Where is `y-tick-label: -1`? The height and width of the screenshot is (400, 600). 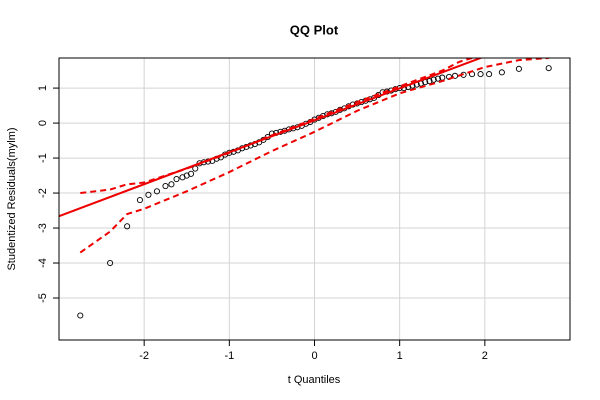 y-tick-label: -1 is located at coordinates (43, 158).